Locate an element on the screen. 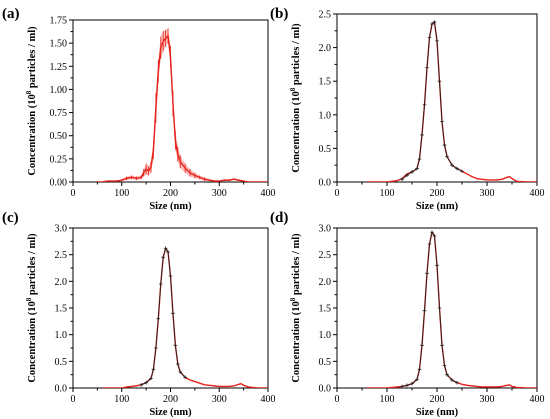  y-tick-label: 2.5 is located at coordinates (61, 255).